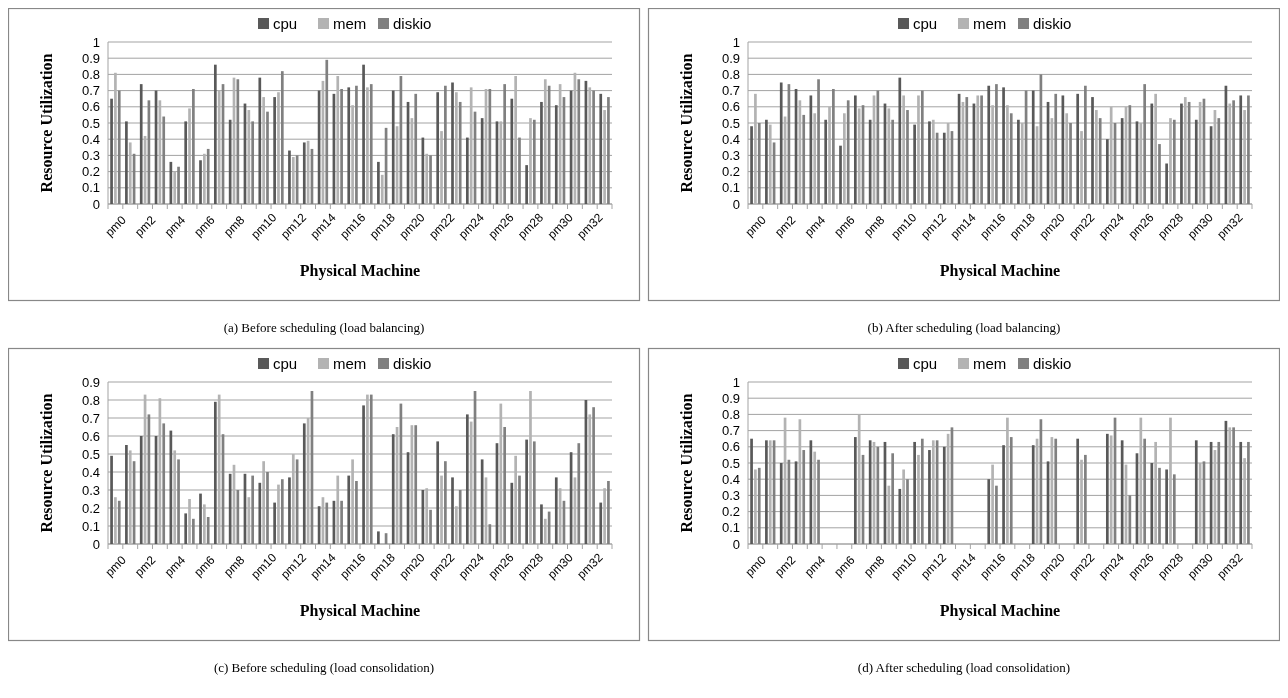 The height and width of the screenshot is (698, 1288). Describe the element at coordinates (90, 436) in the screenshot. I see `y-tick-label: 0.6` at that location.